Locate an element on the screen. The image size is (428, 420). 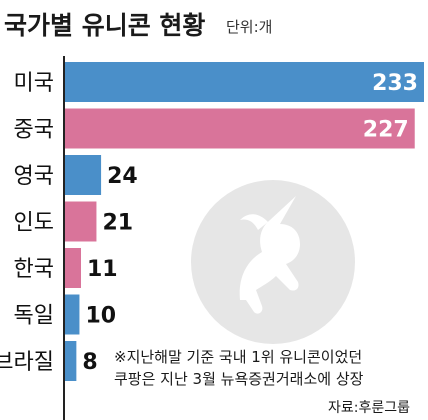
value-label-5: 10 is located at coordinates (100, 316).